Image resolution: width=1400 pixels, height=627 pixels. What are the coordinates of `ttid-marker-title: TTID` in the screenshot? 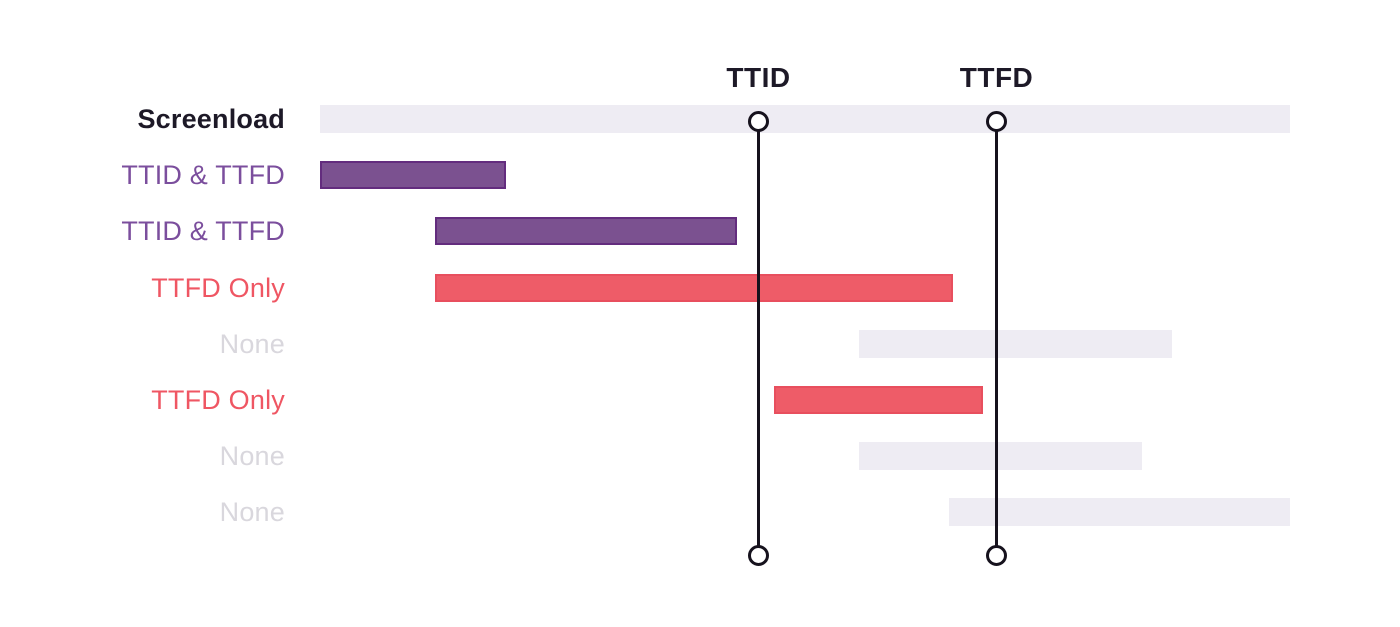 It's located at (758, 77).